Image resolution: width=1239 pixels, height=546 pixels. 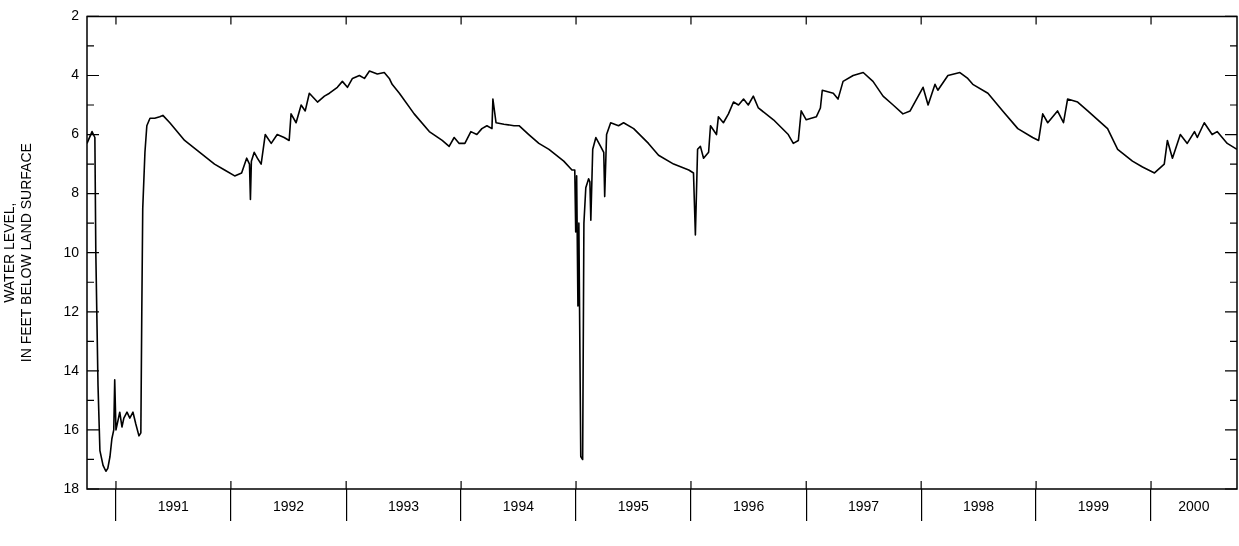 What do you see at coordinates (1093, 506) in the screenshot?
I see `x-tick-label: 1999` at bounding box center [1093, 506].